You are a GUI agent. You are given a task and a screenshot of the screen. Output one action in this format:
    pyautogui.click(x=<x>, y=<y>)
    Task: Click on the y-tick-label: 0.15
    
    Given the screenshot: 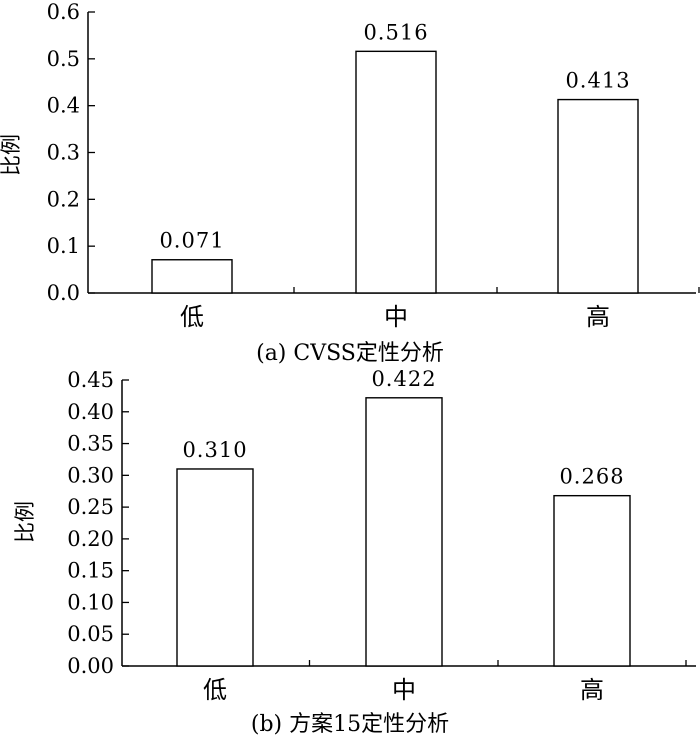 What is the action you would take?
    pyautogui.click(x=90, y=571)
    